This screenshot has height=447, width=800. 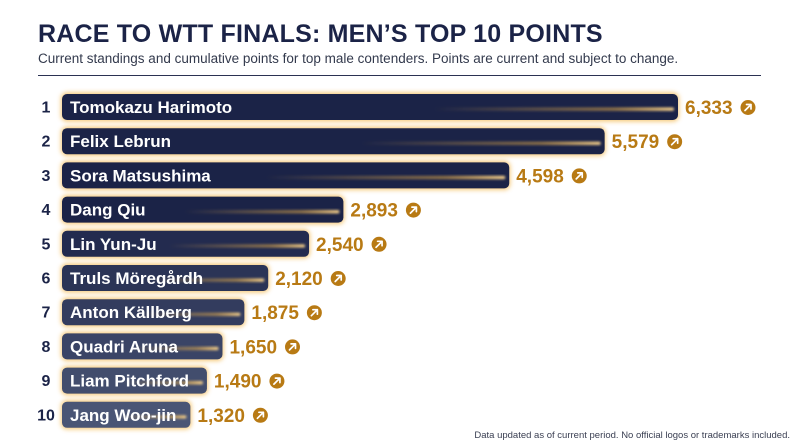 I want to click on player-name: Jang Woo-jin, so click(x=123, y=415).